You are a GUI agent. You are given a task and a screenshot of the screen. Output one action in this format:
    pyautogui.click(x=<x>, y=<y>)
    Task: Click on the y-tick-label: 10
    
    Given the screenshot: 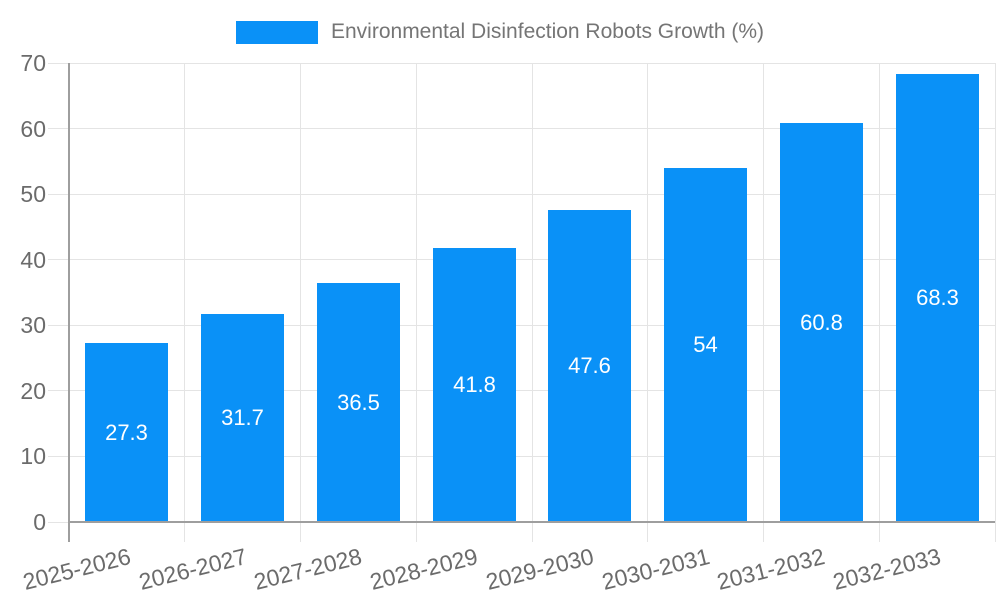 What is the action you would take?
    pyautogui.click(x=33, y=456)
    